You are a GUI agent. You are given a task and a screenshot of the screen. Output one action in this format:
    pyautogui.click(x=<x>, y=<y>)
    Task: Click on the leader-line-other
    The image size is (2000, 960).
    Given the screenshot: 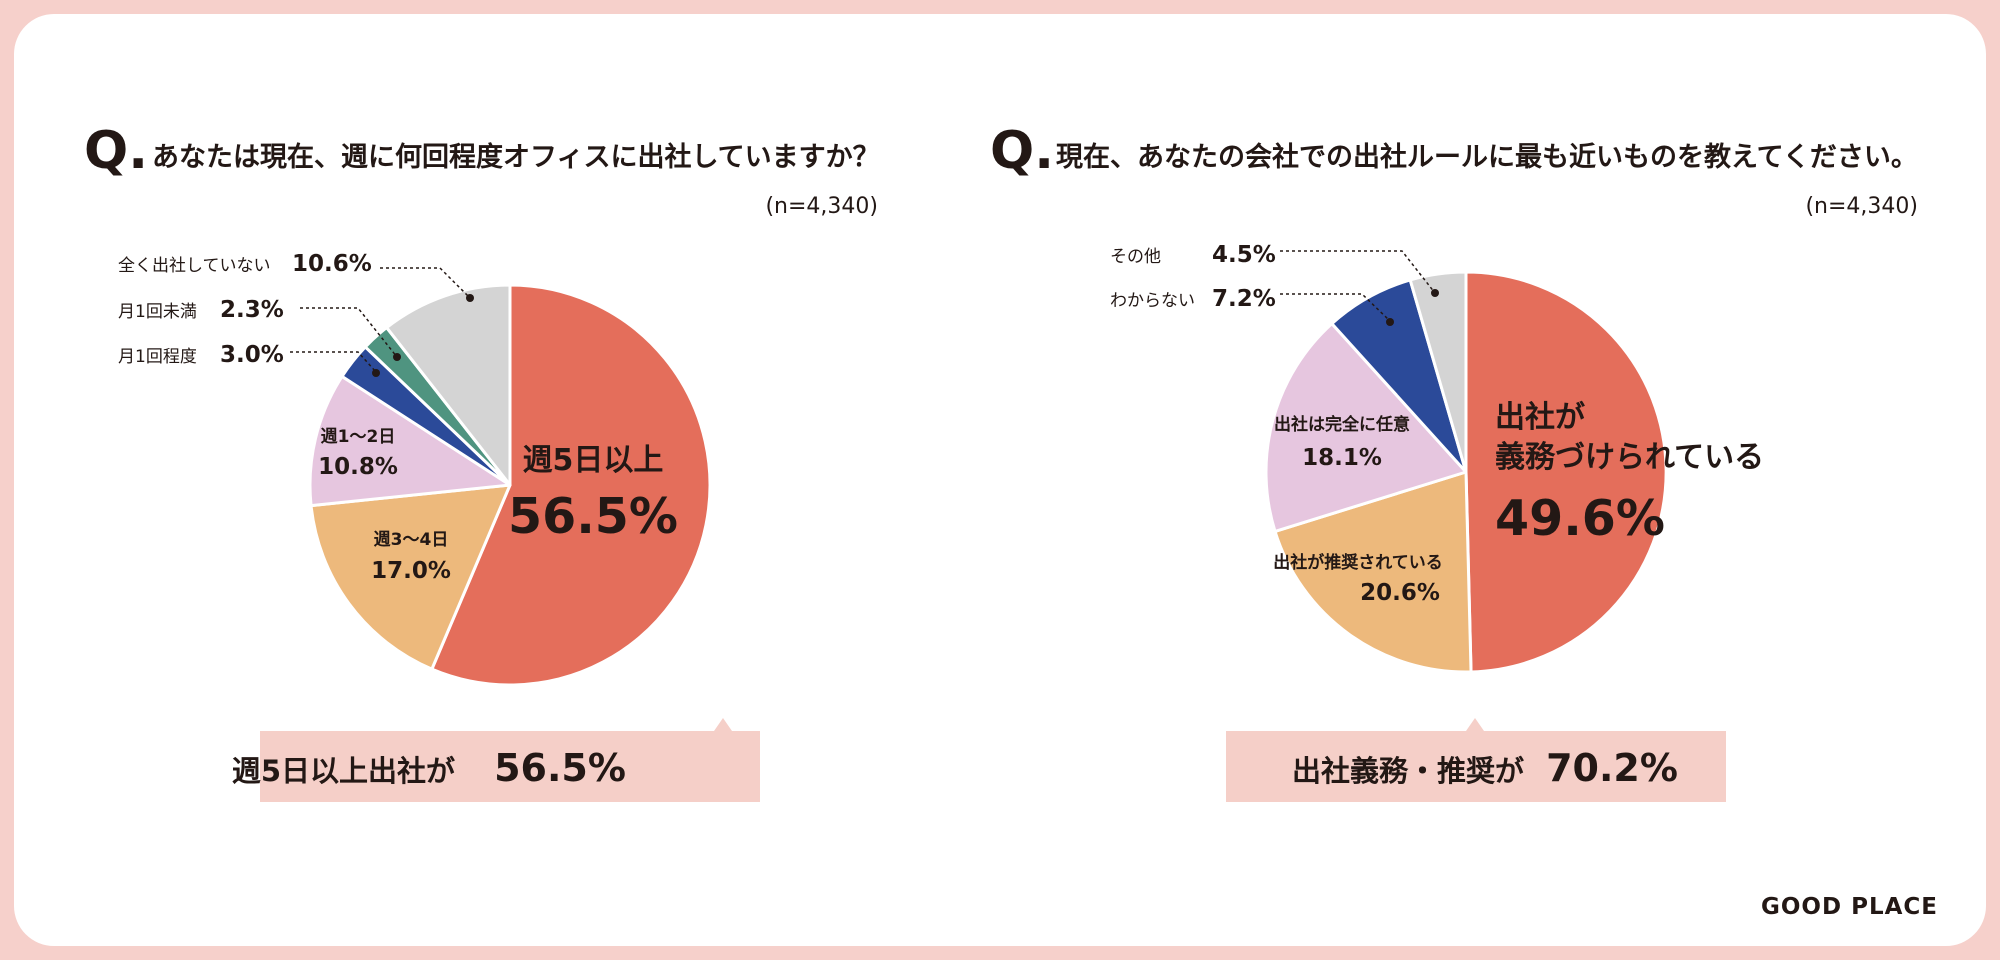 What is the action you would take?
    pyautogui.click(x=1358, y=272)
    